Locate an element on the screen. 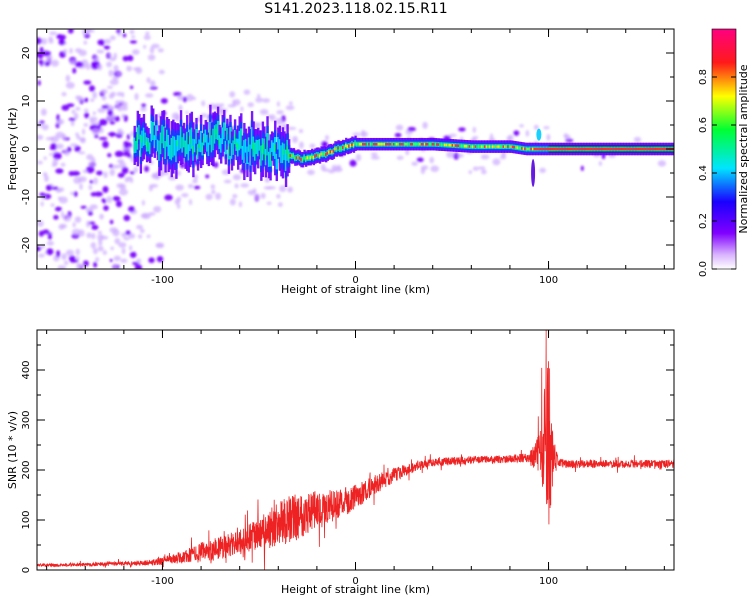 The width and height of the screenshot is (750, 600). snr-ylabel: SNR (10 * v/v) is located at coordinates (12, 450).